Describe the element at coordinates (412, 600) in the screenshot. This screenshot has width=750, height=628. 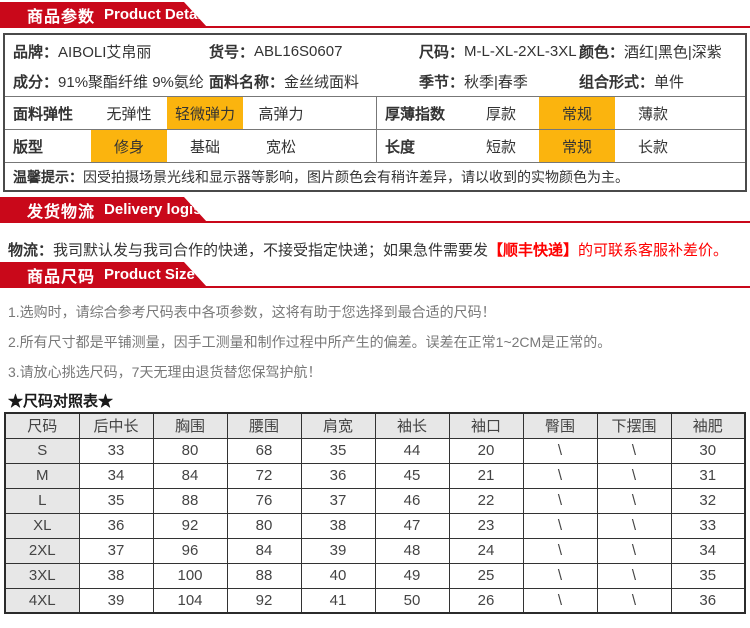
I see `size-cell: 50` at that location.